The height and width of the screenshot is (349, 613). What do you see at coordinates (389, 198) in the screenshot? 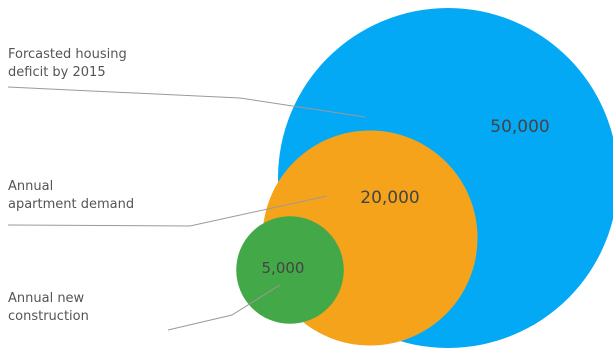
I see `value-label-2: 20,000` at bounding box center [389, 198].